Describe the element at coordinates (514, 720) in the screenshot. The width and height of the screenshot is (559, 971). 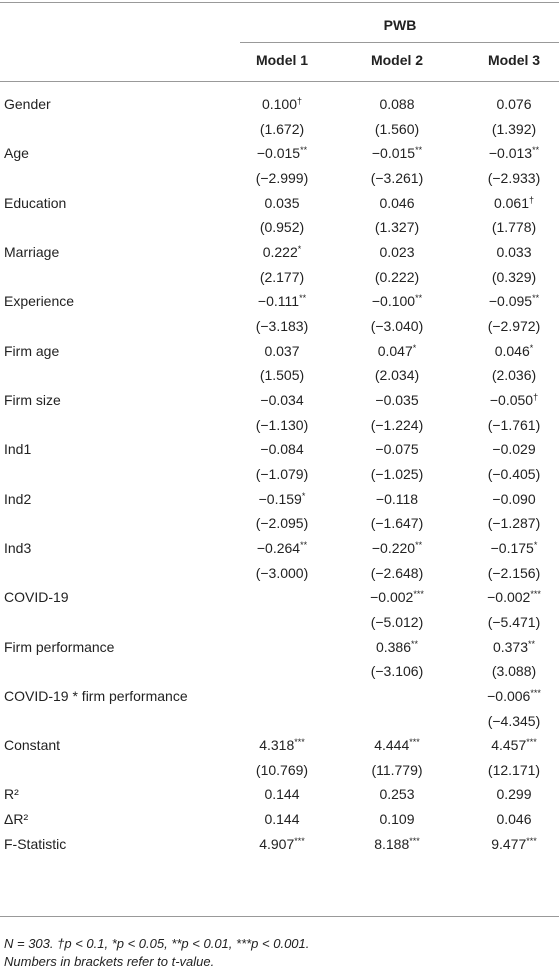
I see `t-value: (−4.345)` at that location.